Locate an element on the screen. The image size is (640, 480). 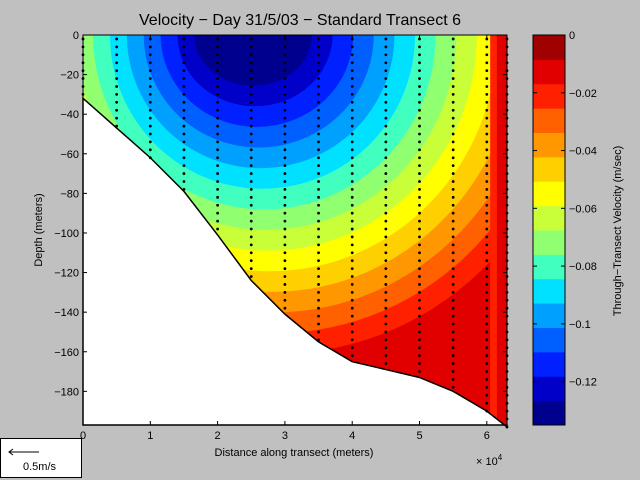
colorbar-tick-label: −0.1 is located at coordinates (580, 325).